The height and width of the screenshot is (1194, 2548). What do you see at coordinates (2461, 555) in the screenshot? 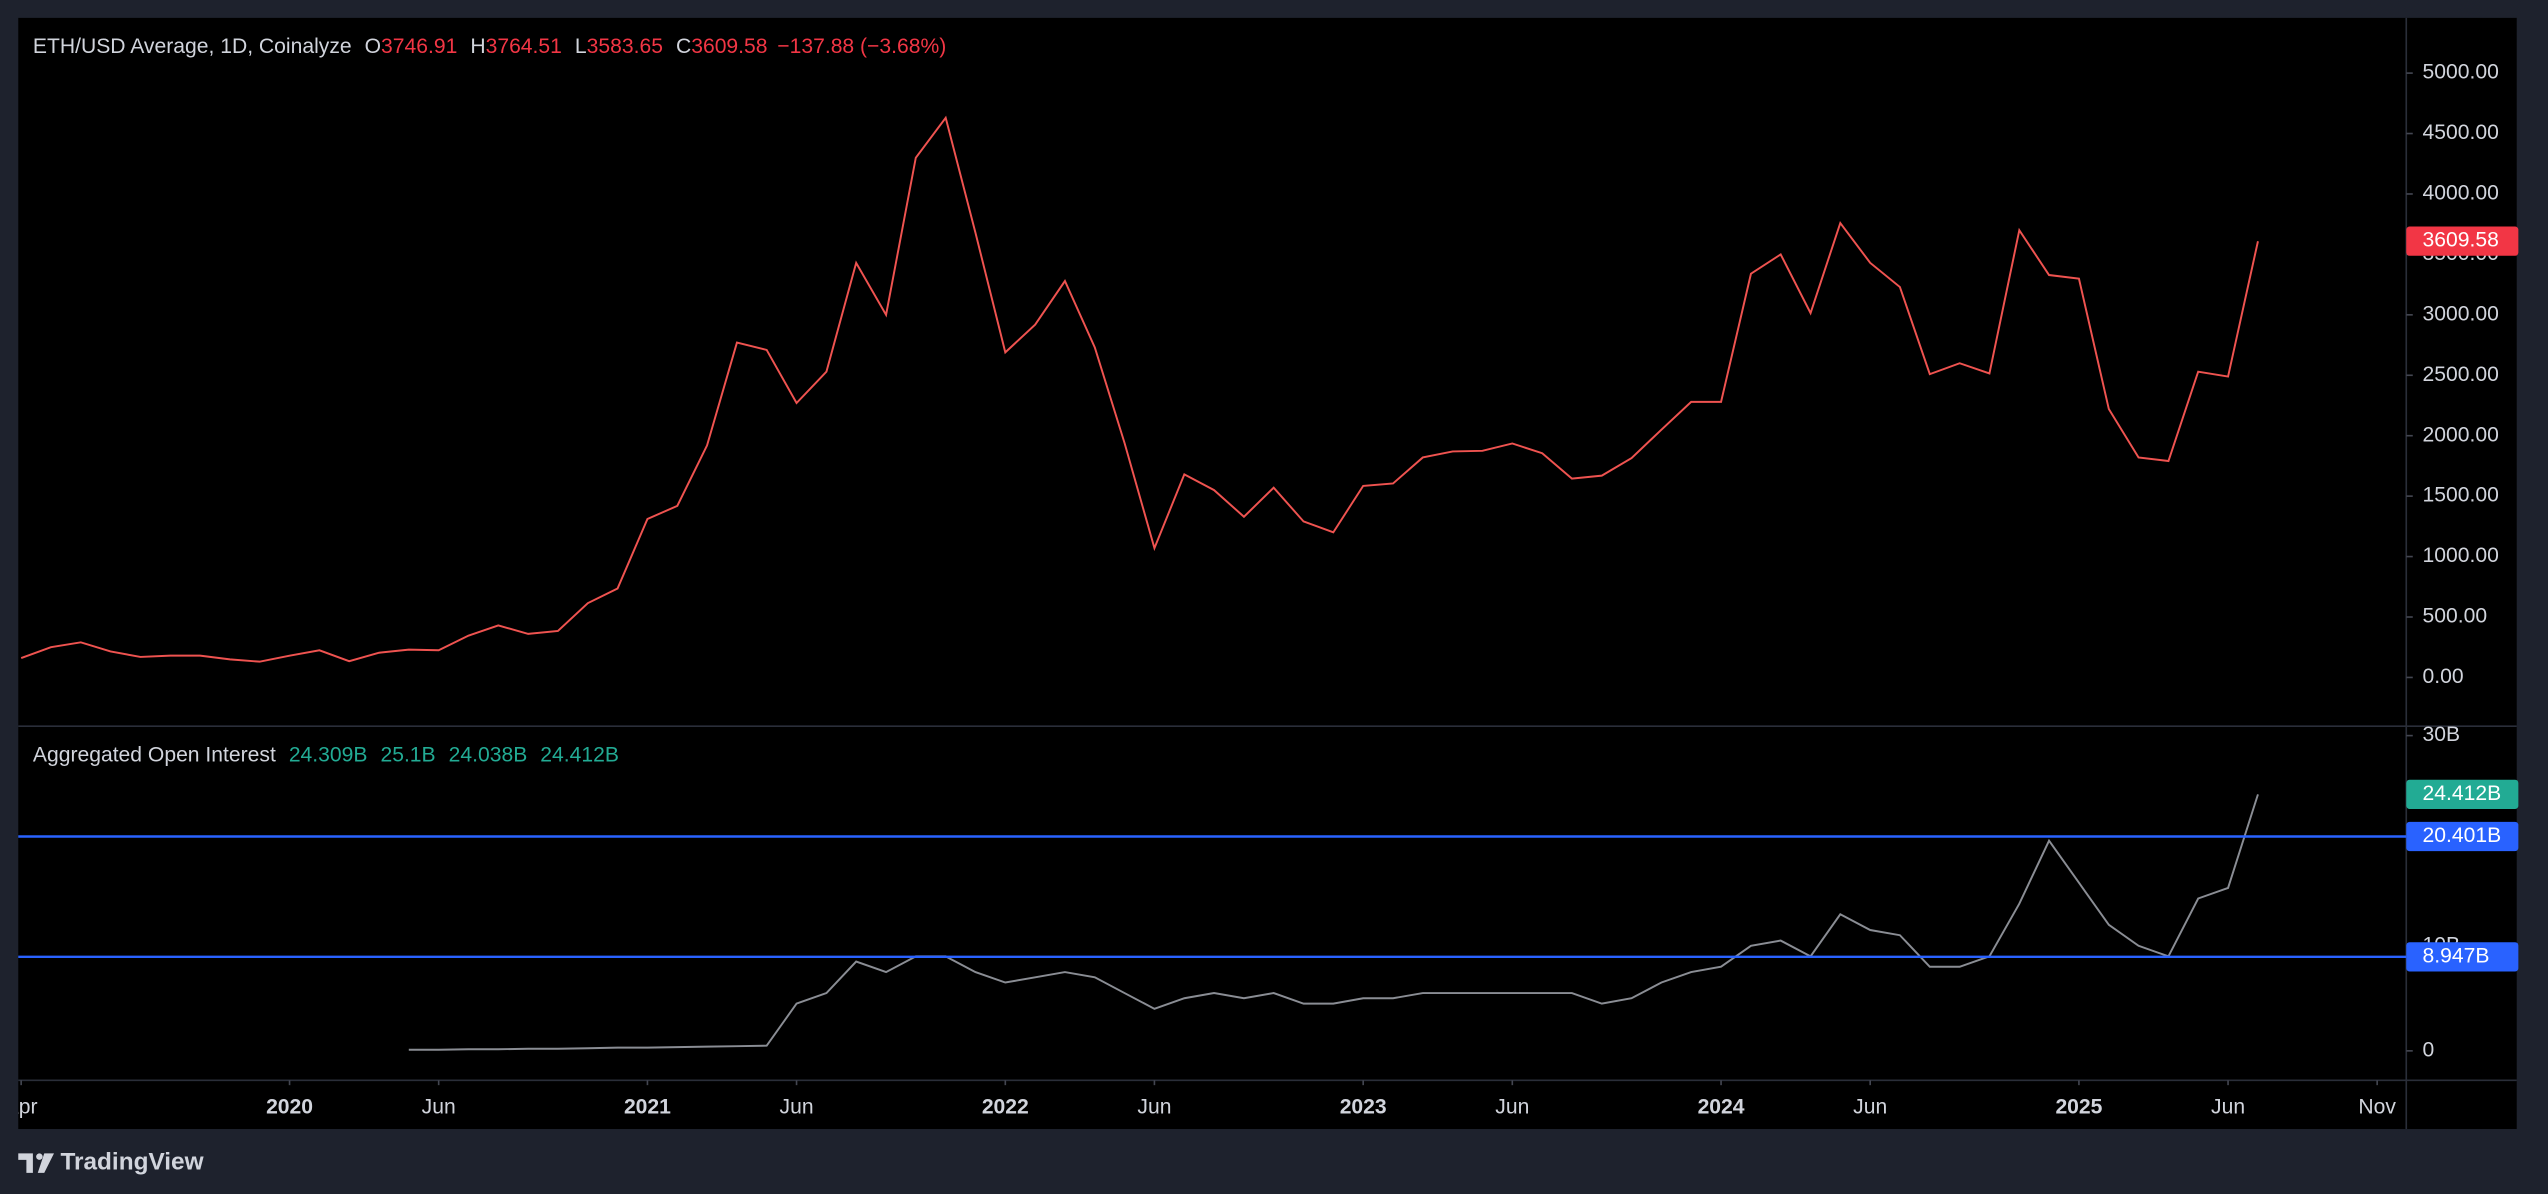
I see `y-tick-label: 1000.00` at bounding box center [2461, 555].